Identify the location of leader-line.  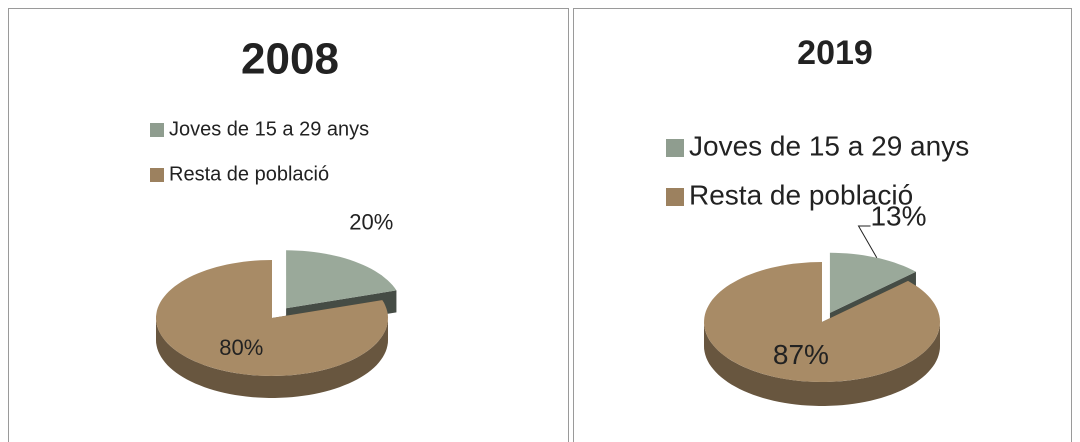
(867, 242).